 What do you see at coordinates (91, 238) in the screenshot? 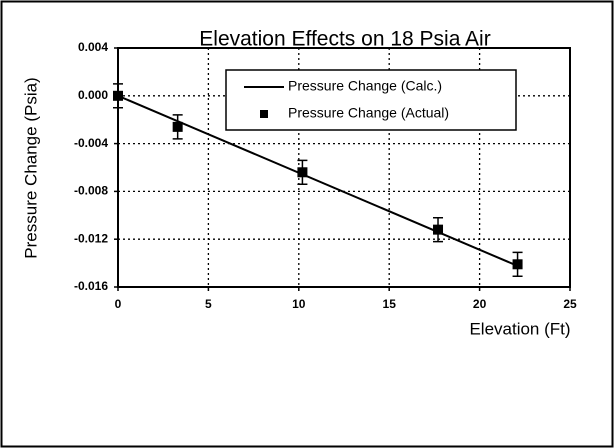
I see `y-tick-label: -0.012` at bounding box center [91, 238].